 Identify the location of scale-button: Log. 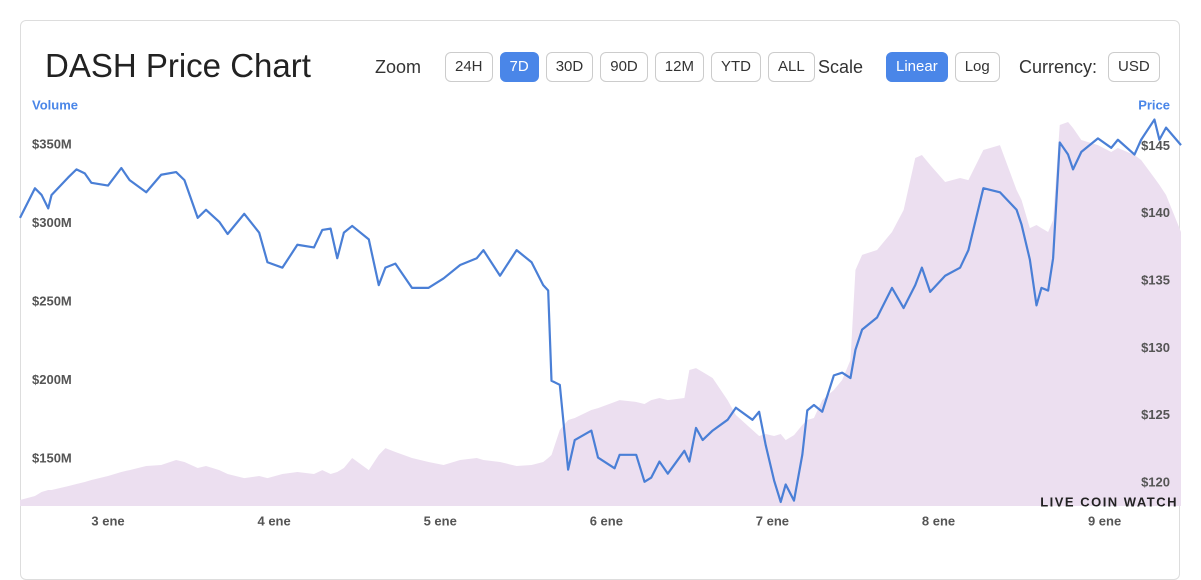
(977, 67).